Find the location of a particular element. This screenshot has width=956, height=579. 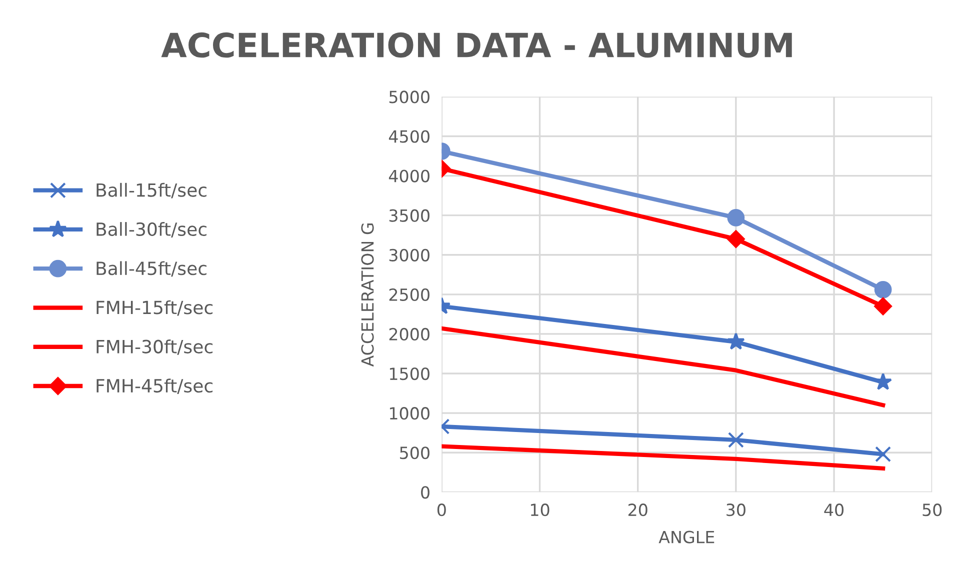

y-tick-label: 3000 is located at coordinates (409, 255).